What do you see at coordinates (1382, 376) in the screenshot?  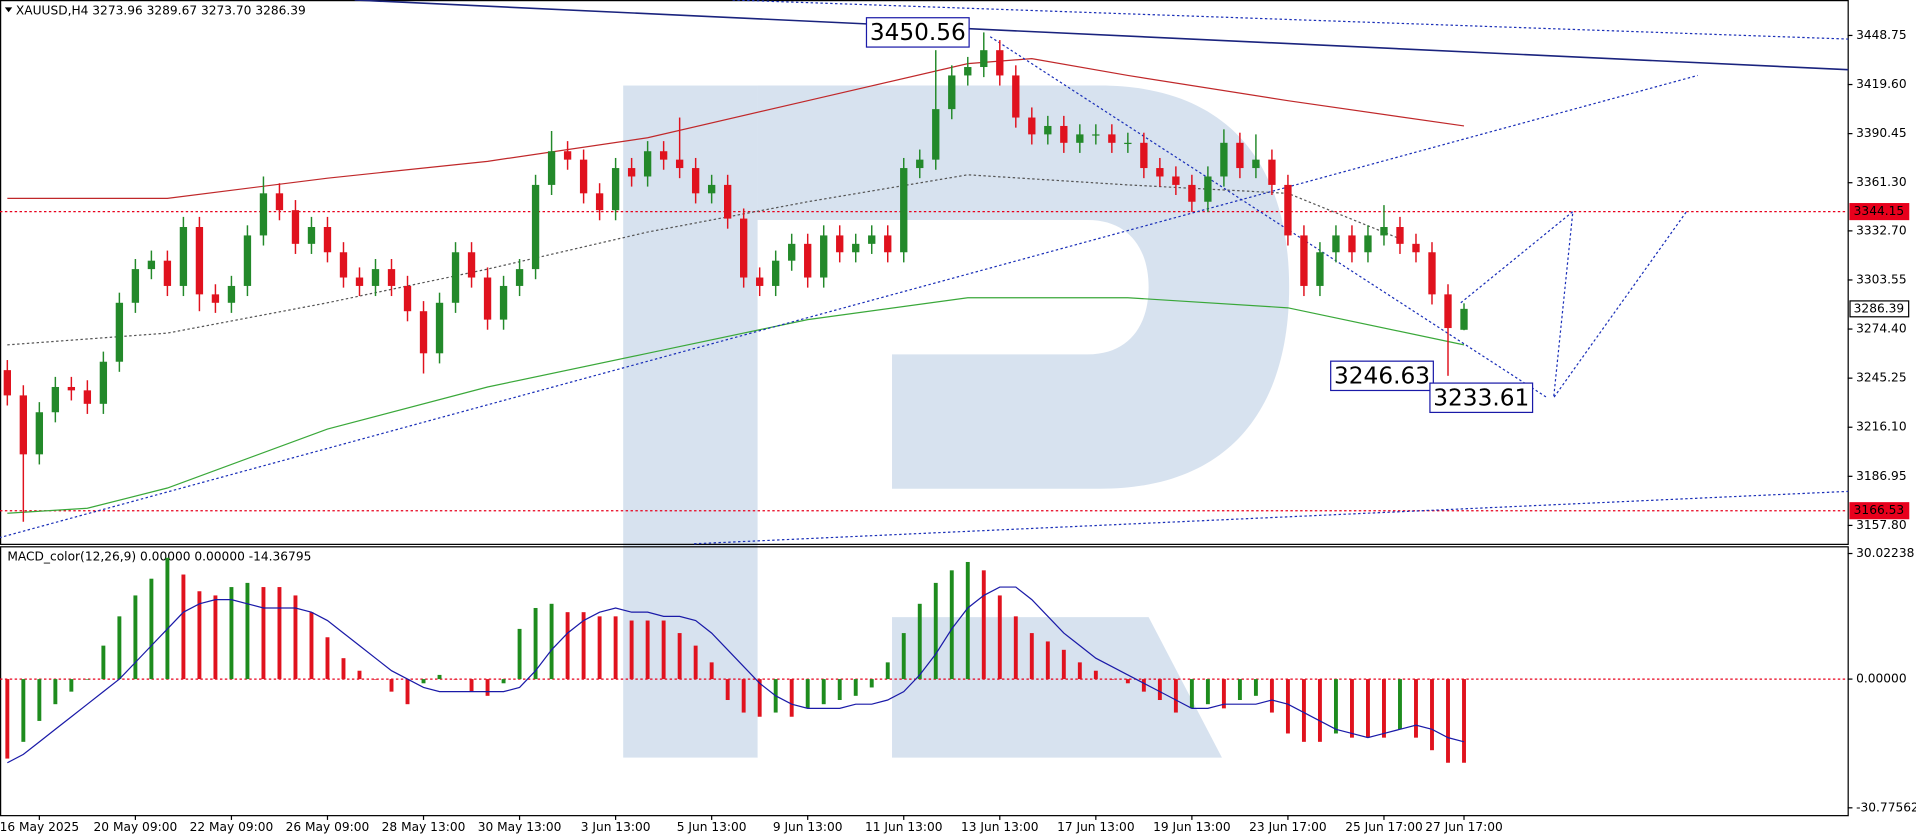 I see `annotation-label: 3246.63` at bounding box center [1382, 376].